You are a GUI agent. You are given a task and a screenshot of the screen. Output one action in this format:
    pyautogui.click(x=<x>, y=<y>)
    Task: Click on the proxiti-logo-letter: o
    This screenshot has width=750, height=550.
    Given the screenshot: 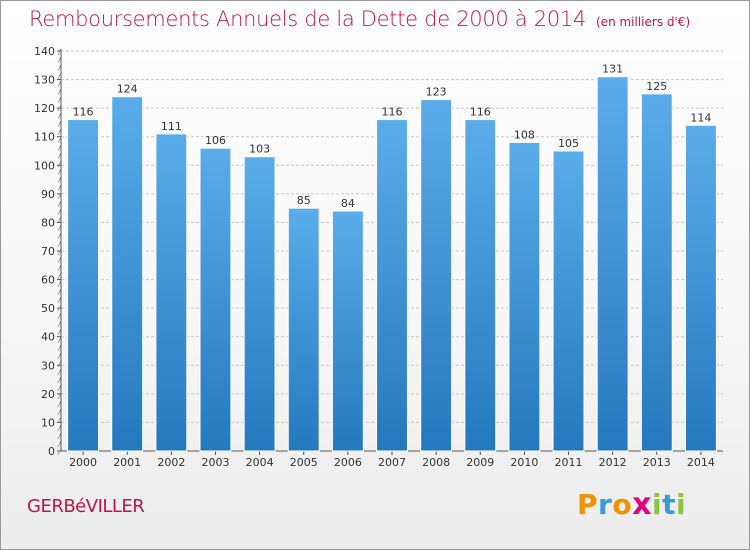 What is the action you would take?
    pyautogui.click(x=622, y=504)
    